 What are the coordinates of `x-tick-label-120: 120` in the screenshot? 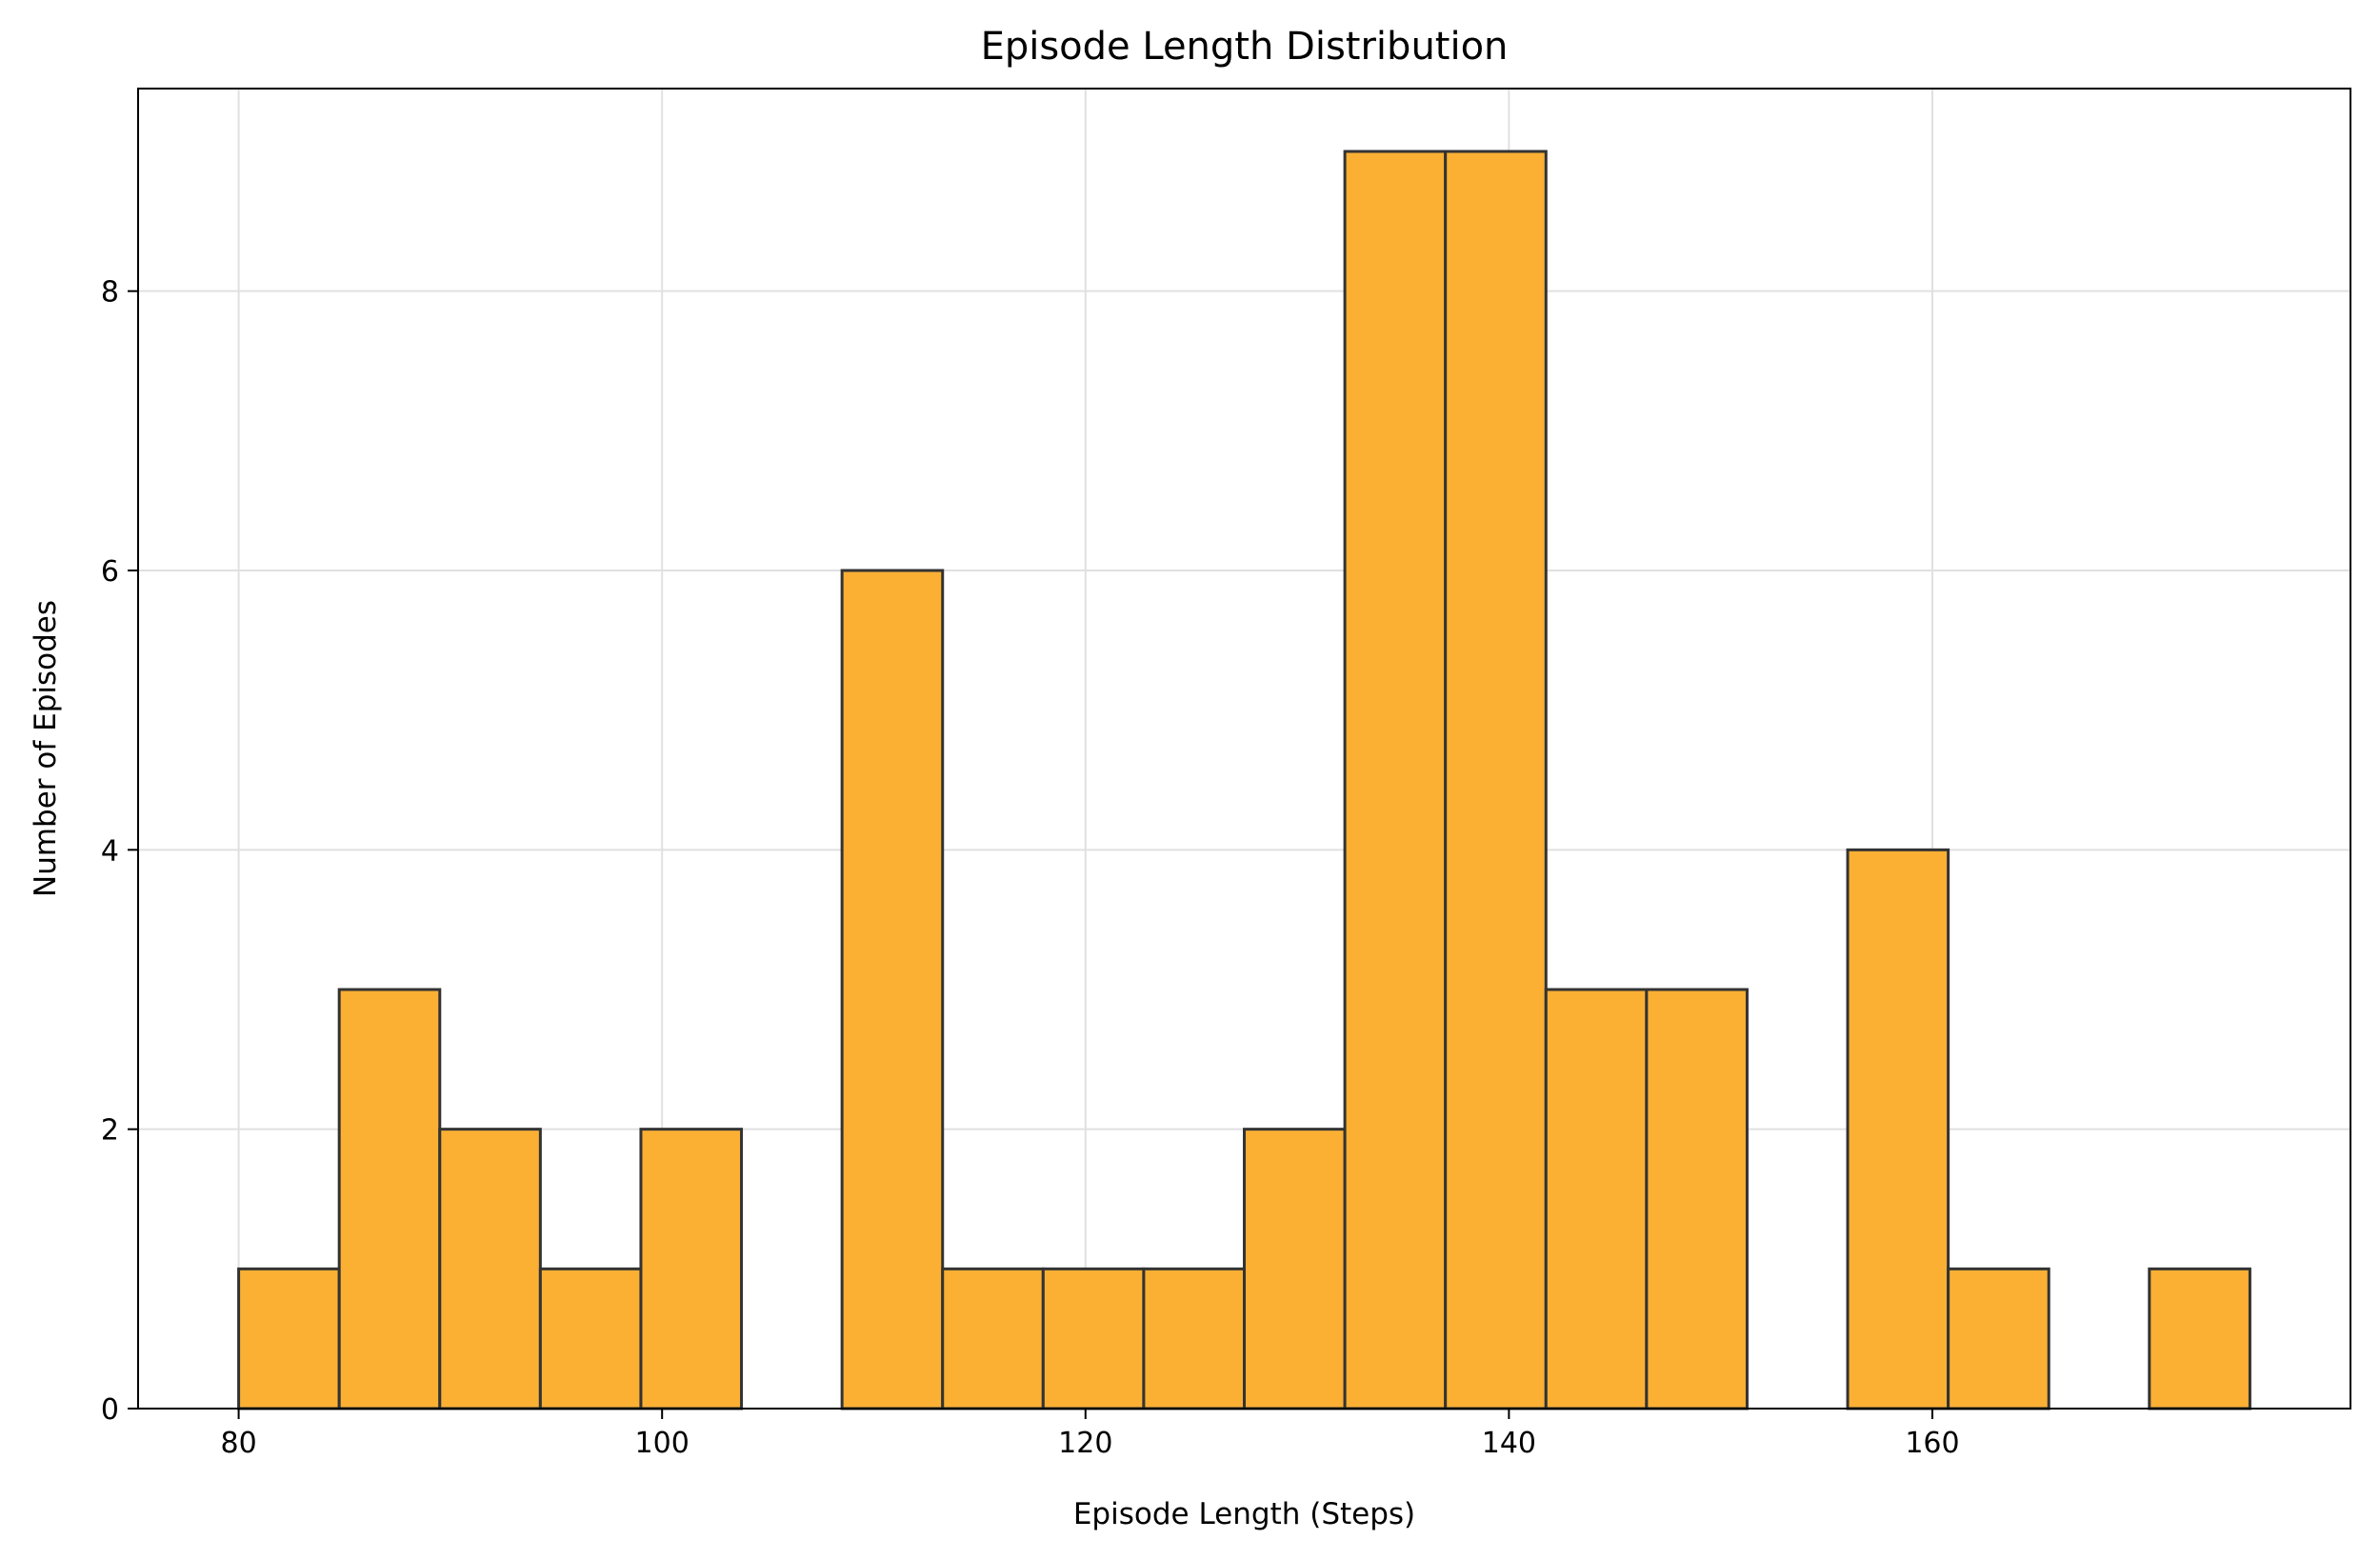 It's located at (1085, 1443).